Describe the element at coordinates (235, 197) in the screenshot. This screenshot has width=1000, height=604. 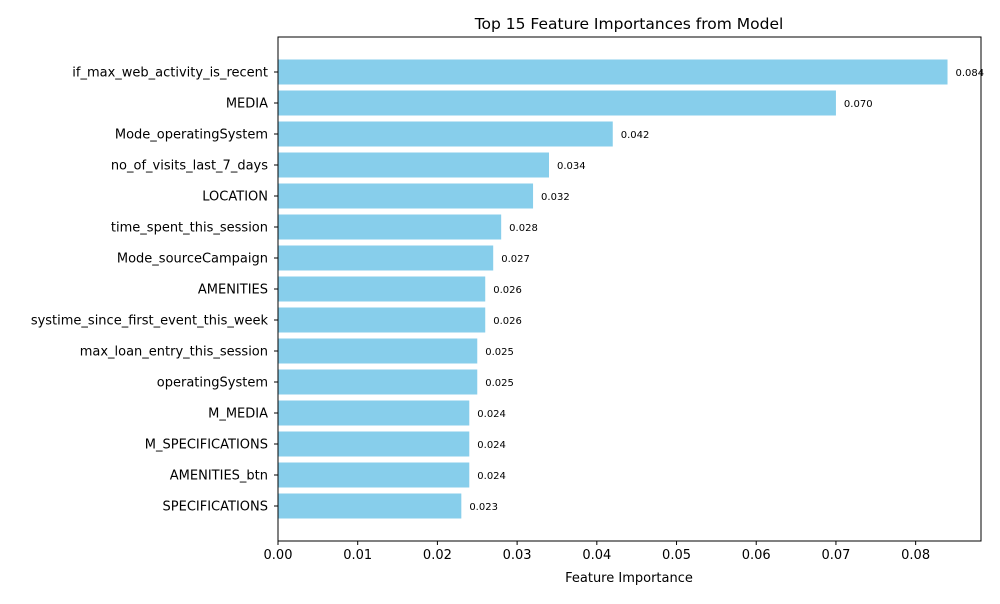
I see `y-tick-label: LOCATION` at that location.